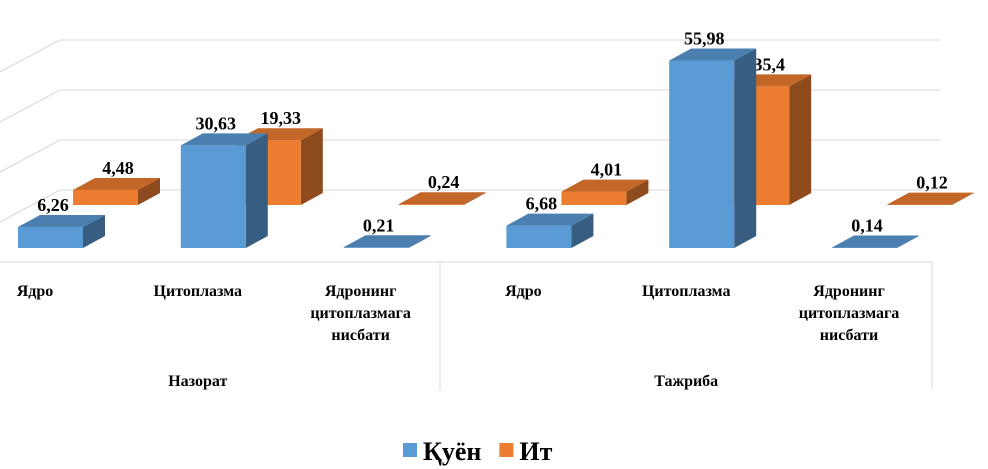 The height and width of the screenshot is (469, 988). I want to click on data-label: 0,14, so click(867, 226).